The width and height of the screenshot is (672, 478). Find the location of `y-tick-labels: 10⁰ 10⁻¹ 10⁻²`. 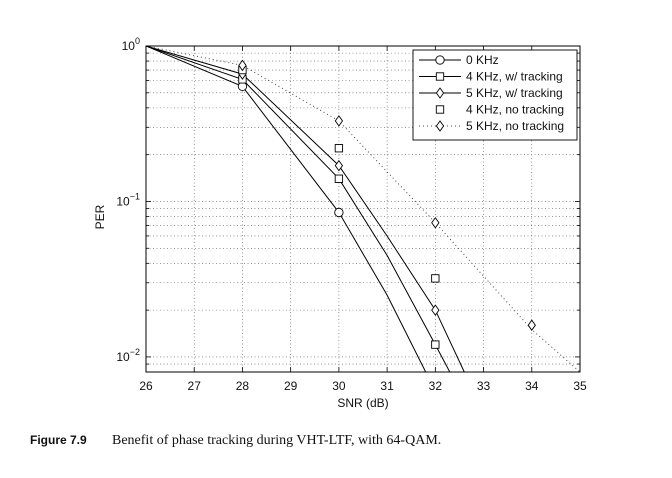

y-tick-labels: 10⁰ 10⁻¹ 10⁻² is located at coordinates (128, 200).